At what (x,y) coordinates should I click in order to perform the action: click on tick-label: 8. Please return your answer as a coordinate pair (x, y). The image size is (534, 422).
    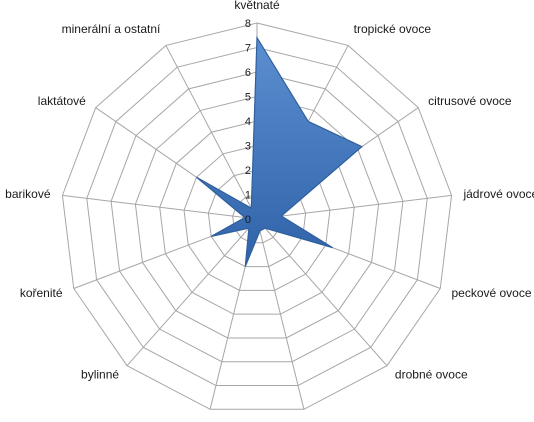
    Looking at the image, I should click on (248, 24).